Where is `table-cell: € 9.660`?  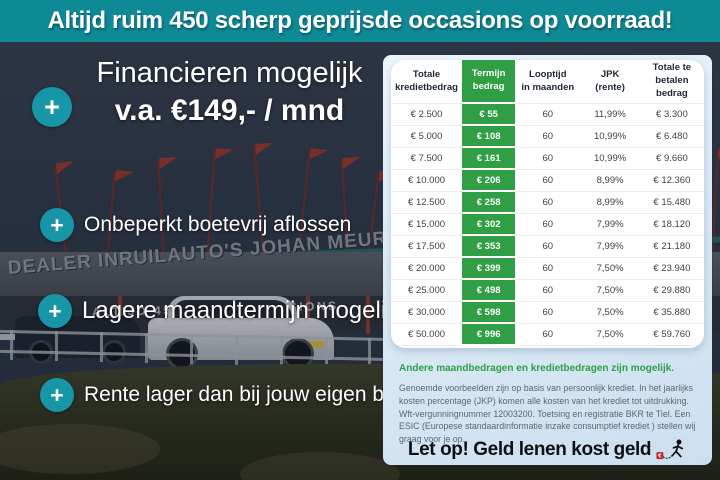
table-cell: € 9.660 is located at coordinates (671, 159).